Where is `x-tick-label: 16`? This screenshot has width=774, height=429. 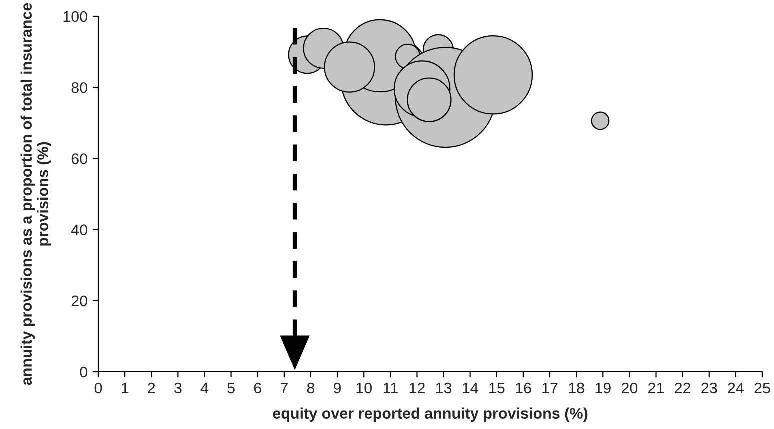 x-tick-label: 16 is located at coordinates (524, 388).